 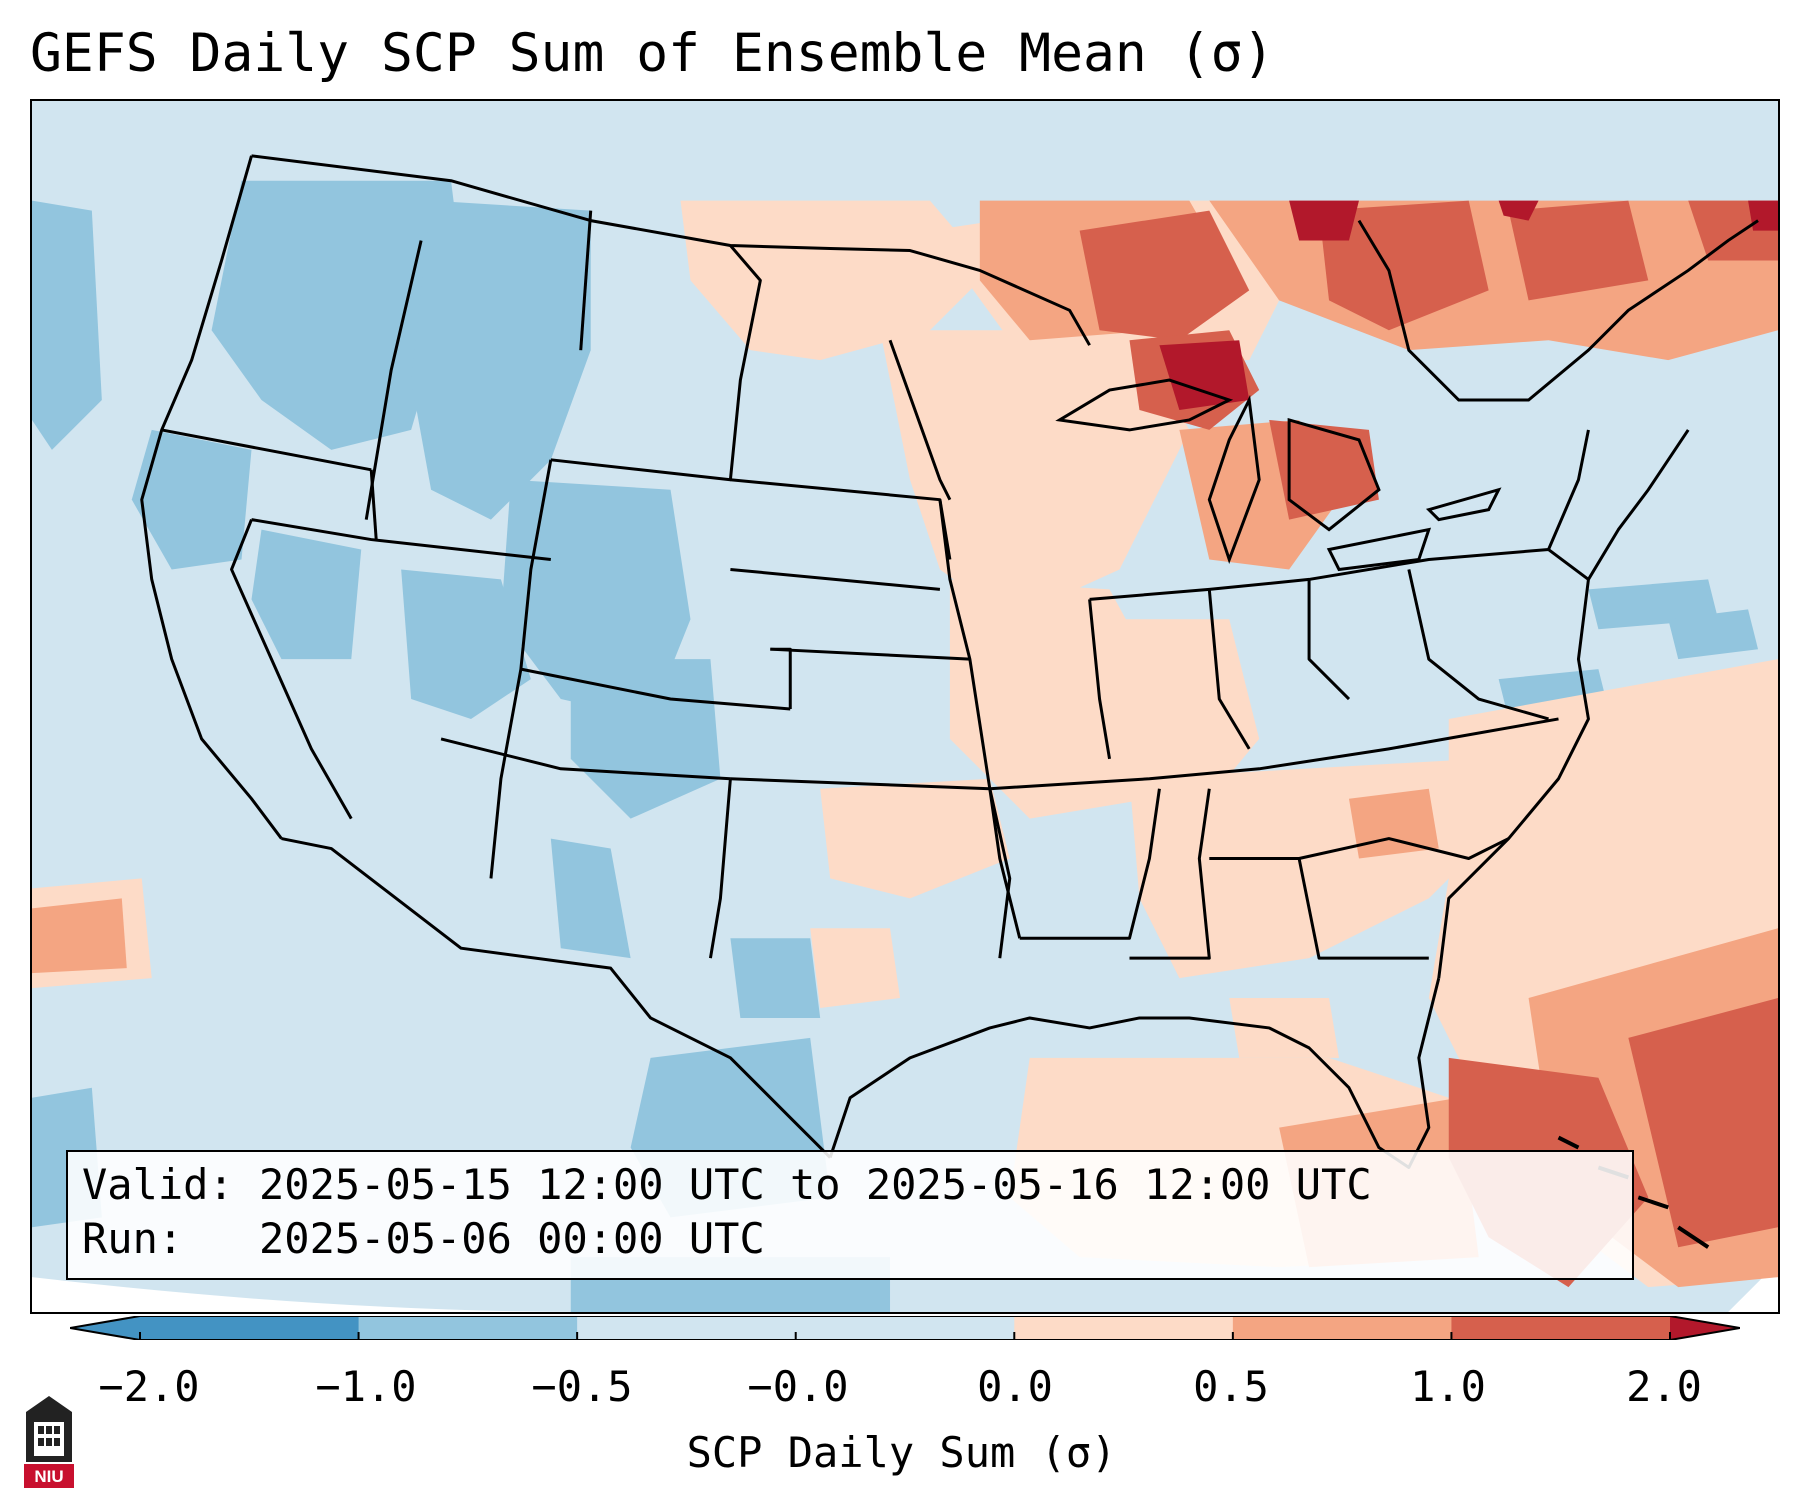 What do you see at coordinates (133, 1238) in the screenshot?
I see `run-label: Run:` at bounding box center [133, 1238].